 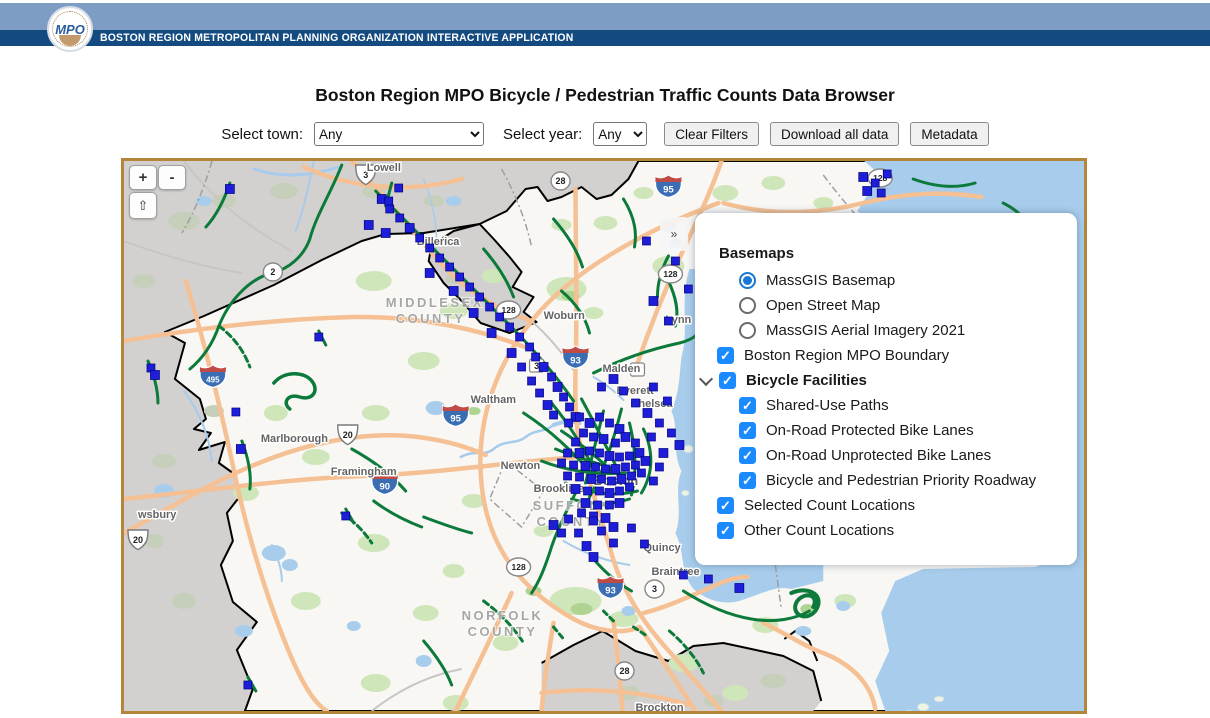 I want to click on basemap-option: Open Street Map, so click(x=886, y=305).